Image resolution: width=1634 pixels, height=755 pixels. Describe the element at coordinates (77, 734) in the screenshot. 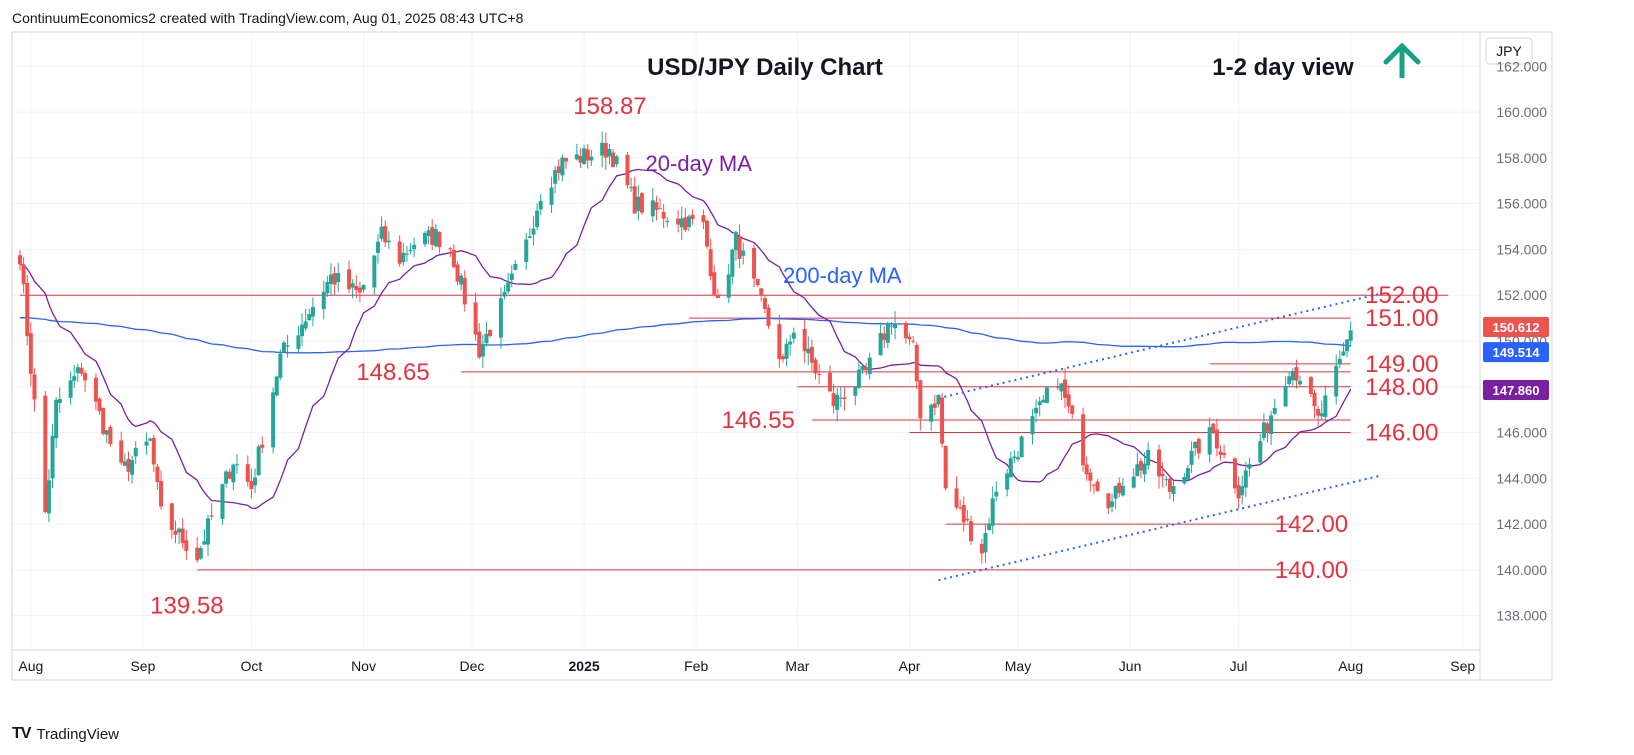

I see `tradingview-brand: TradingView` at that location.